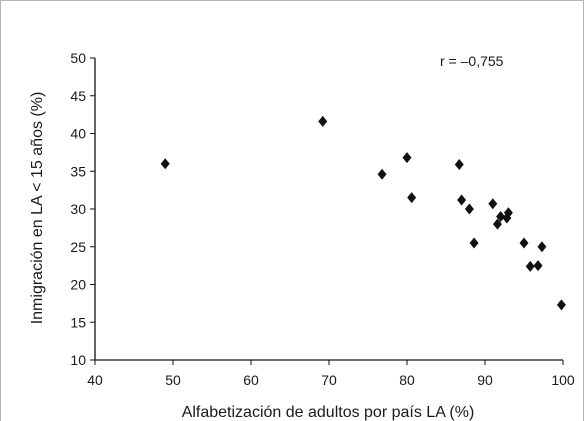 The image size is (586, 421). What do you see at coordinates (78, 360) in the screenshot?
I see `y-tick-label: 10` at bounding box center [78, 360].